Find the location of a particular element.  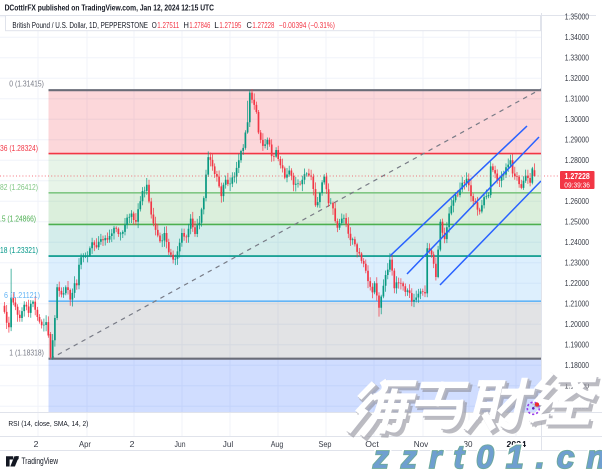

svg-text: 1.28000 is located at coordinates (577, 160).